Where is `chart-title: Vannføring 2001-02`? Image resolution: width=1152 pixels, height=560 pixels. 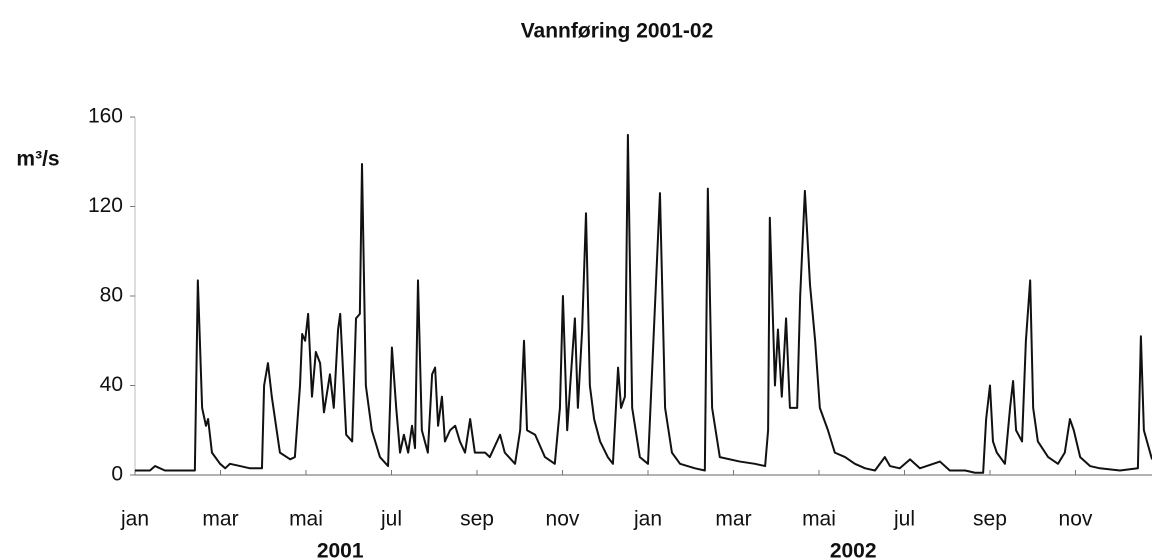 chart-title: Vannføring 2001-02 is located at coordinates (617, 31).